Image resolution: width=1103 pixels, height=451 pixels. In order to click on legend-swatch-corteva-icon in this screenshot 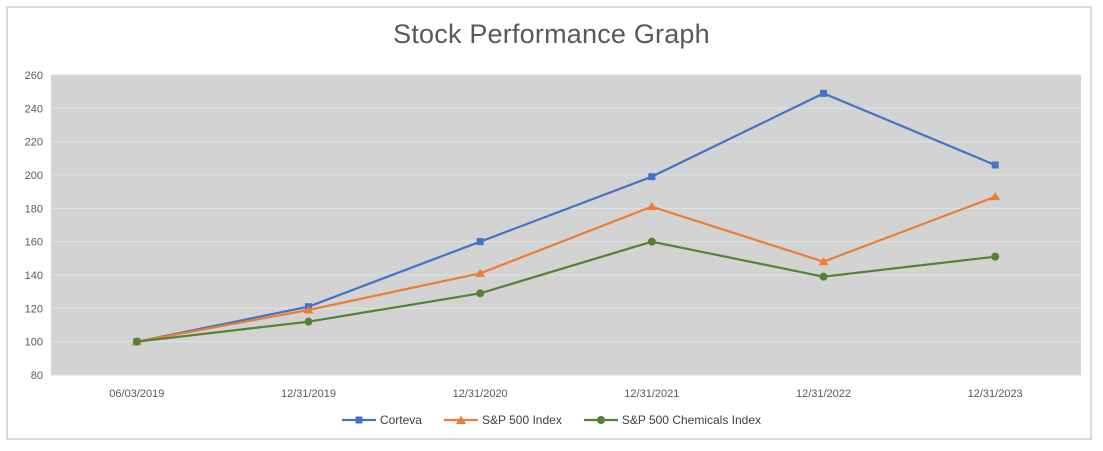, I will do `click(358, 420)`.